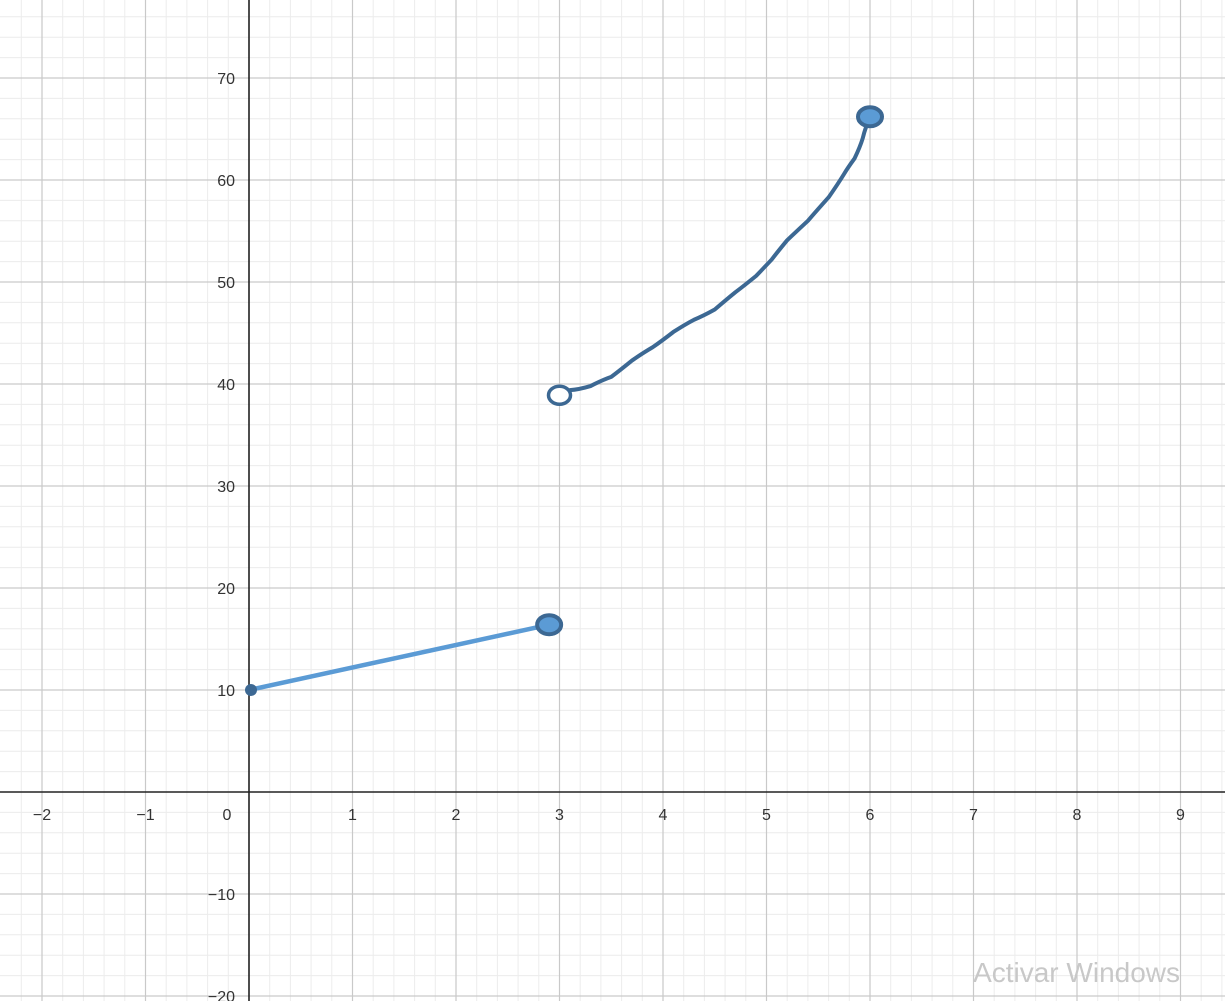 The width and height of the screenshot is (1225, 1001). I want to click on x-tick-label: 7, so click(973, 815).